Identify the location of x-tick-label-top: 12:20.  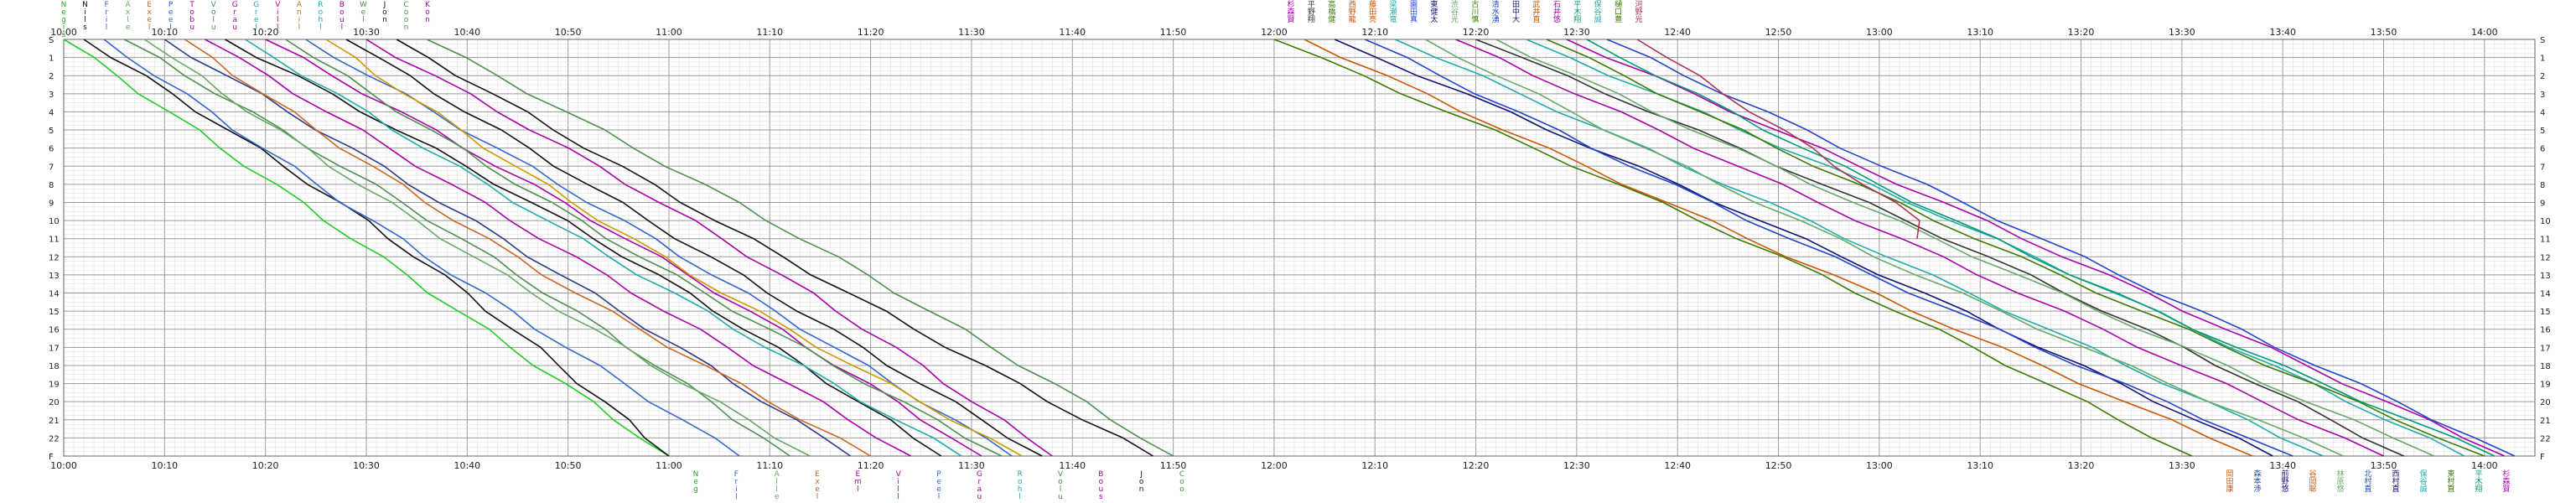
(1476, 32).